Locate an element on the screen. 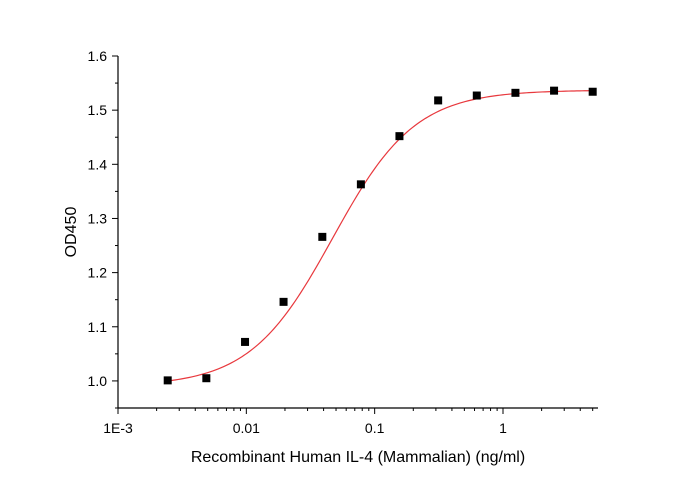 The width and height of the screenshot is (688, 490). y-tick-label: 1.5 is located at coordinates (98, 110).